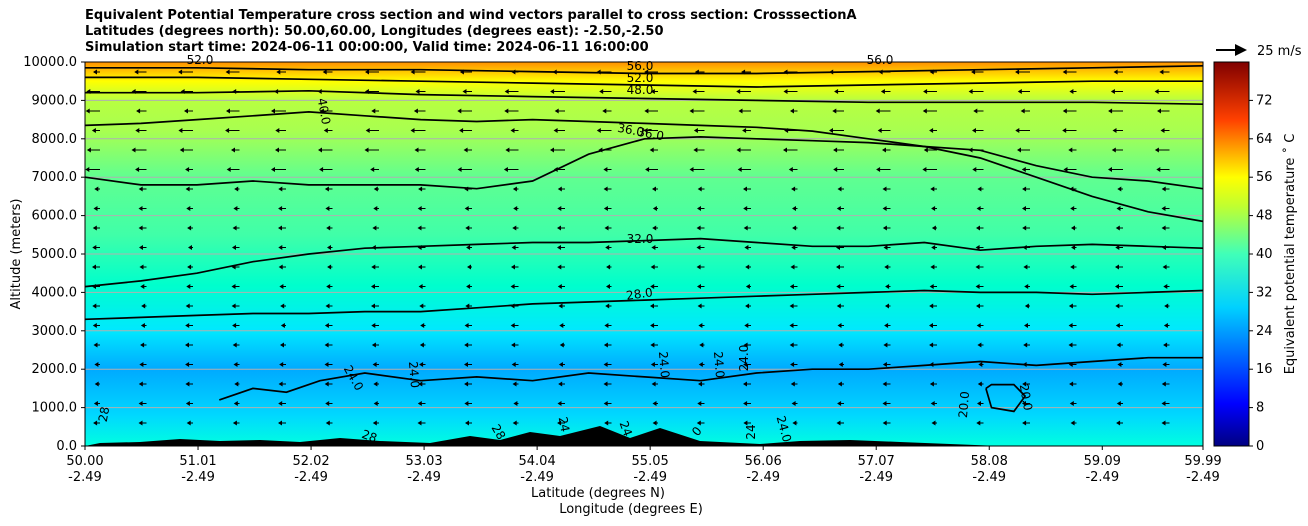  What do you see at coordinates (1202, 461) in the screenshot?
I see `x-tick-label-lat: 59.99` at bounding box center [1202, 461].